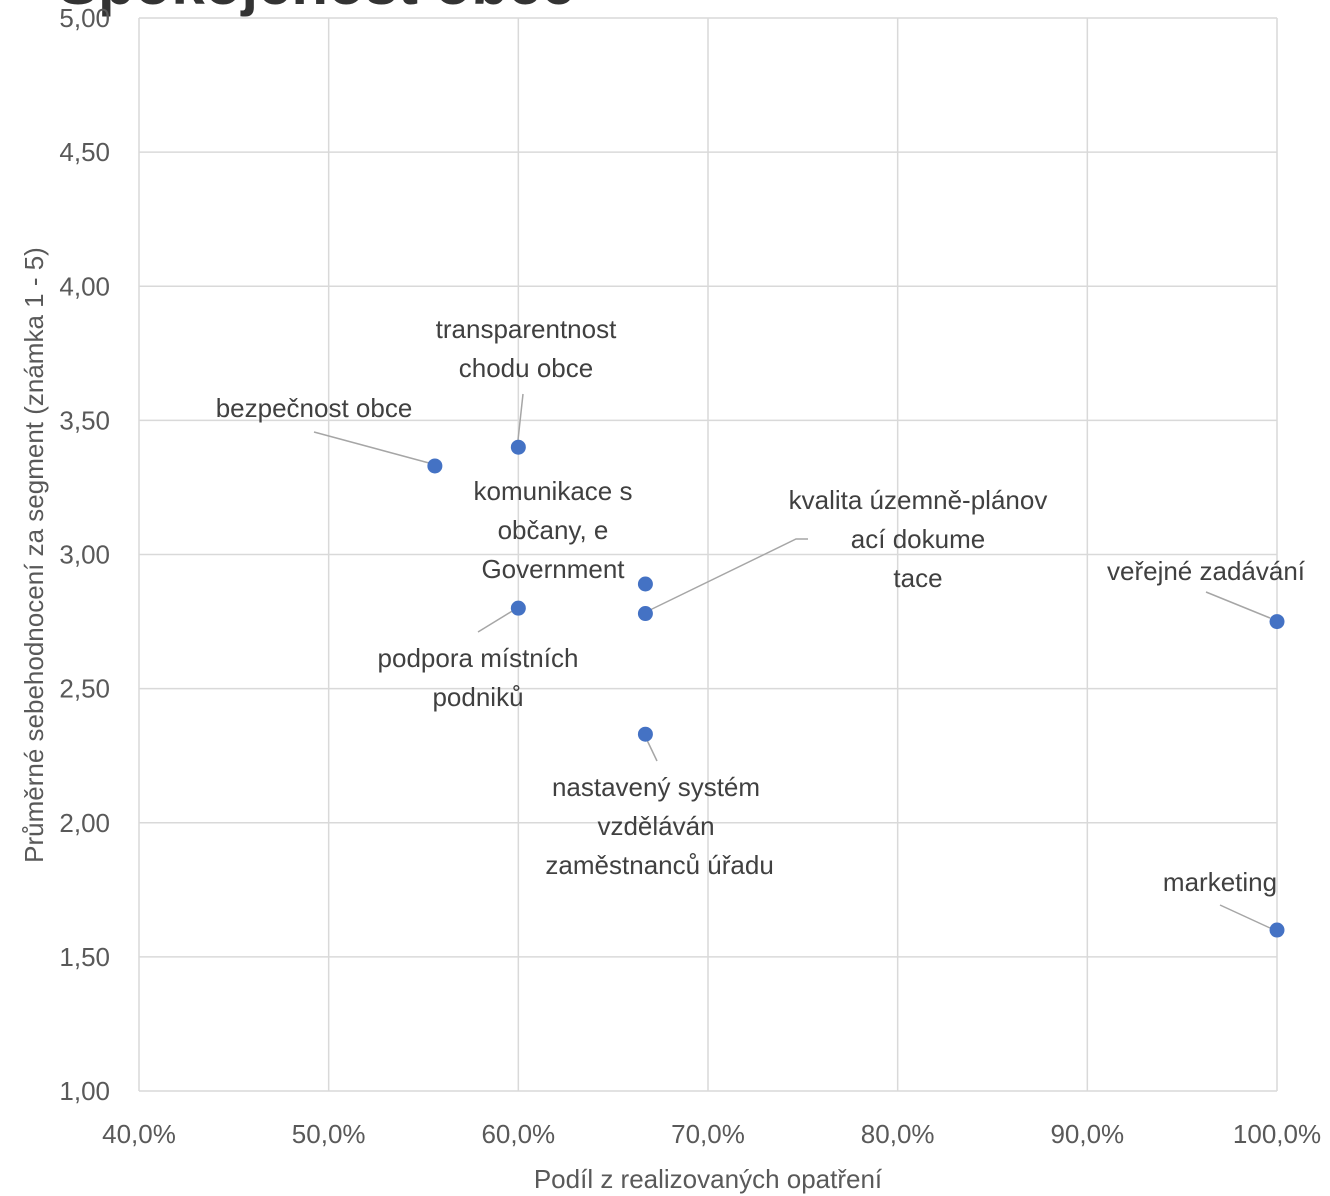  I want to click on data-point-label: bezpečnost obce, so click(314, 408).